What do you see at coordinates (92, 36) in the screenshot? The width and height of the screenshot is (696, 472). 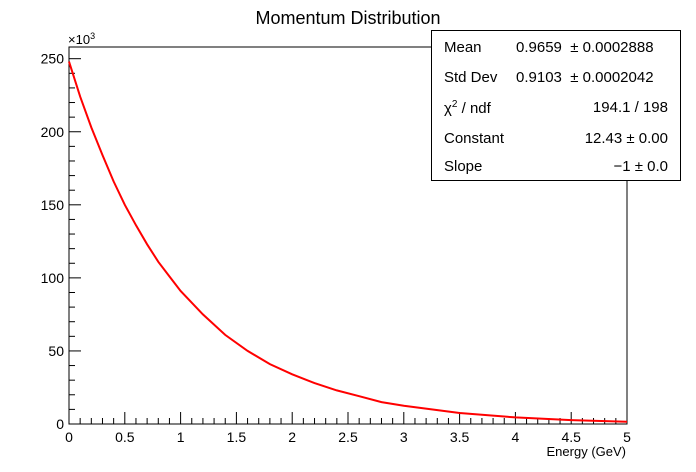 I see `y-multiplier-exponent: 3` at bounding box center [92, 36].